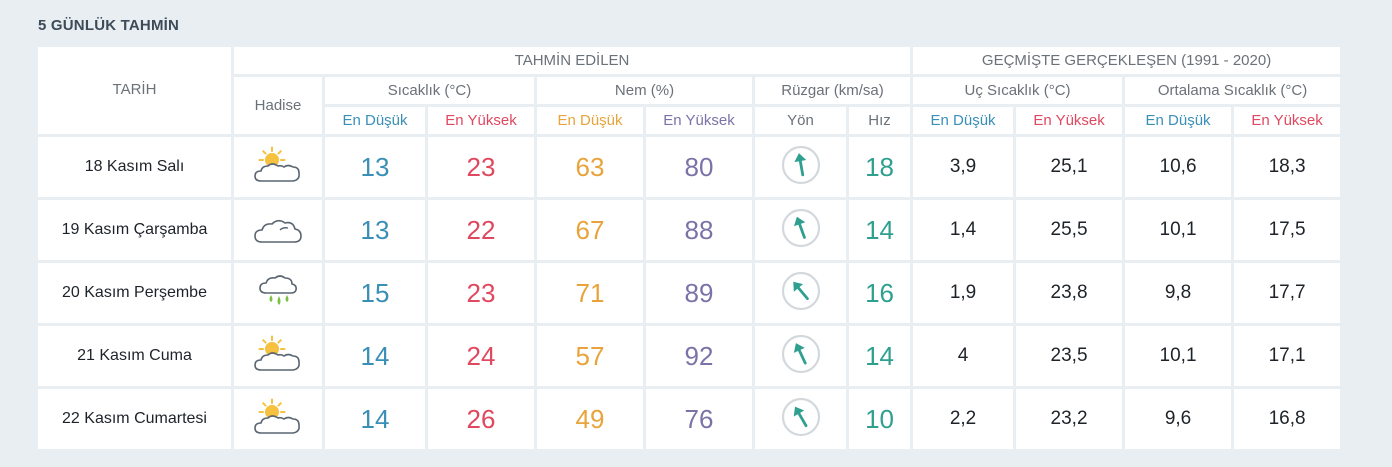  I want to click on extreme-high-cell: 23,5, so click(1069, 356).